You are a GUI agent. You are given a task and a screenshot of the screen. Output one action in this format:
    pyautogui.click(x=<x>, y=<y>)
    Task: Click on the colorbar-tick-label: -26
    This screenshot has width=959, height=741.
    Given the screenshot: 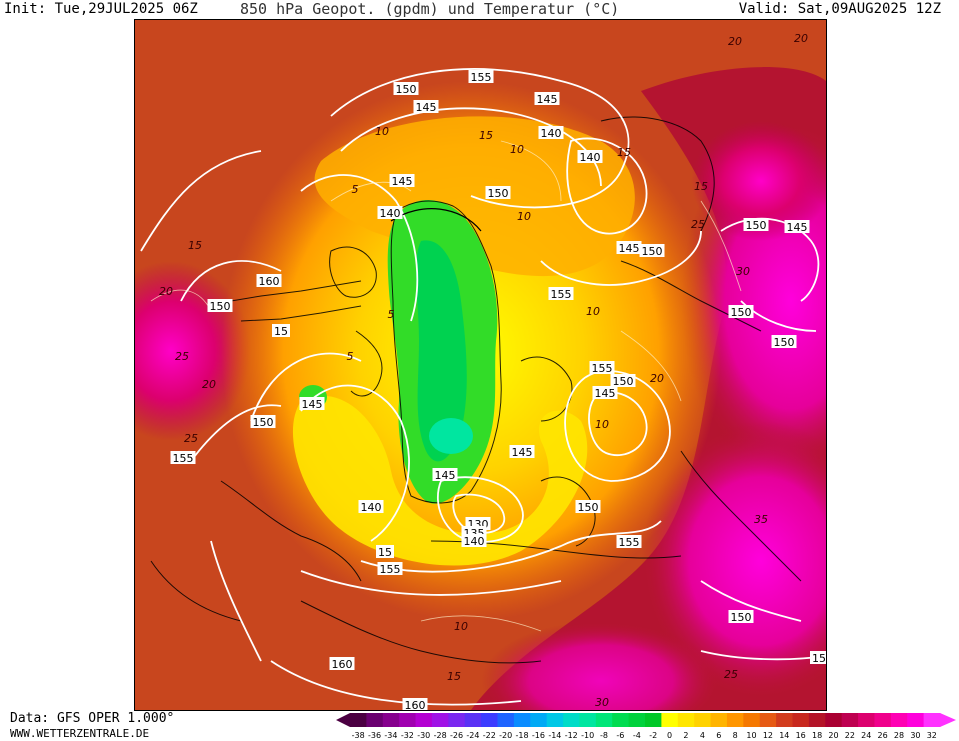 What is the action you would take?
    pyautogui.click(x=456, y=735)
    